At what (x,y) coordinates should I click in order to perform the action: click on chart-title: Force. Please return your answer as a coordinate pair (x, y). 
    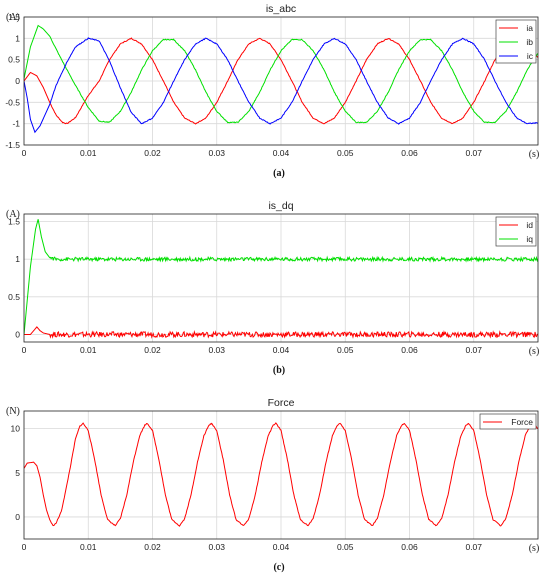
    Looking at the image, I should click on (281, 403).